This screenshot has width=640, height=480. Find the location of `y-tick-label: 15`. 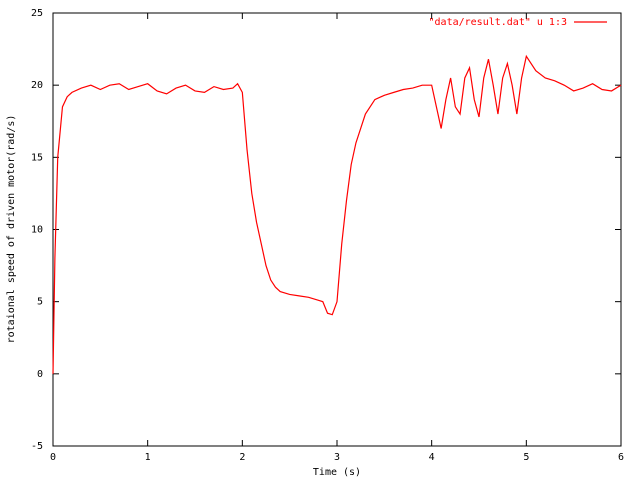

y-tick-label: 15 is located at coordinates (37, 157).